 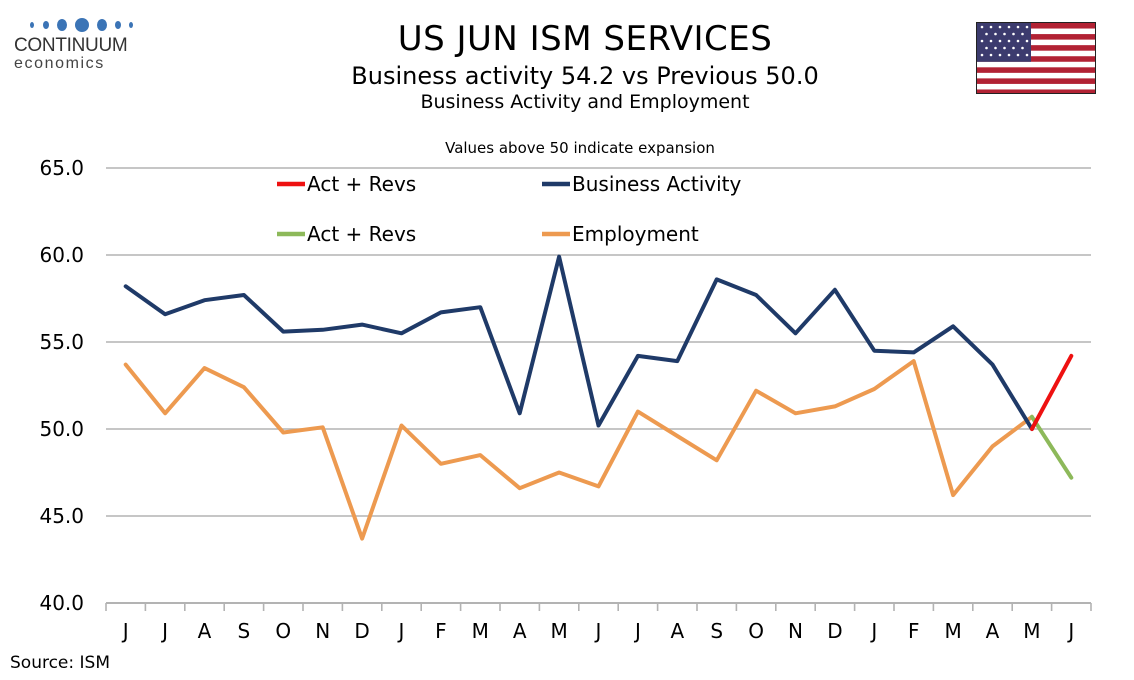 What do you see at coordinates (61, 168) in the screenshot?
I see `y-tick-label: 65.0` at bounding box center [61, 168].